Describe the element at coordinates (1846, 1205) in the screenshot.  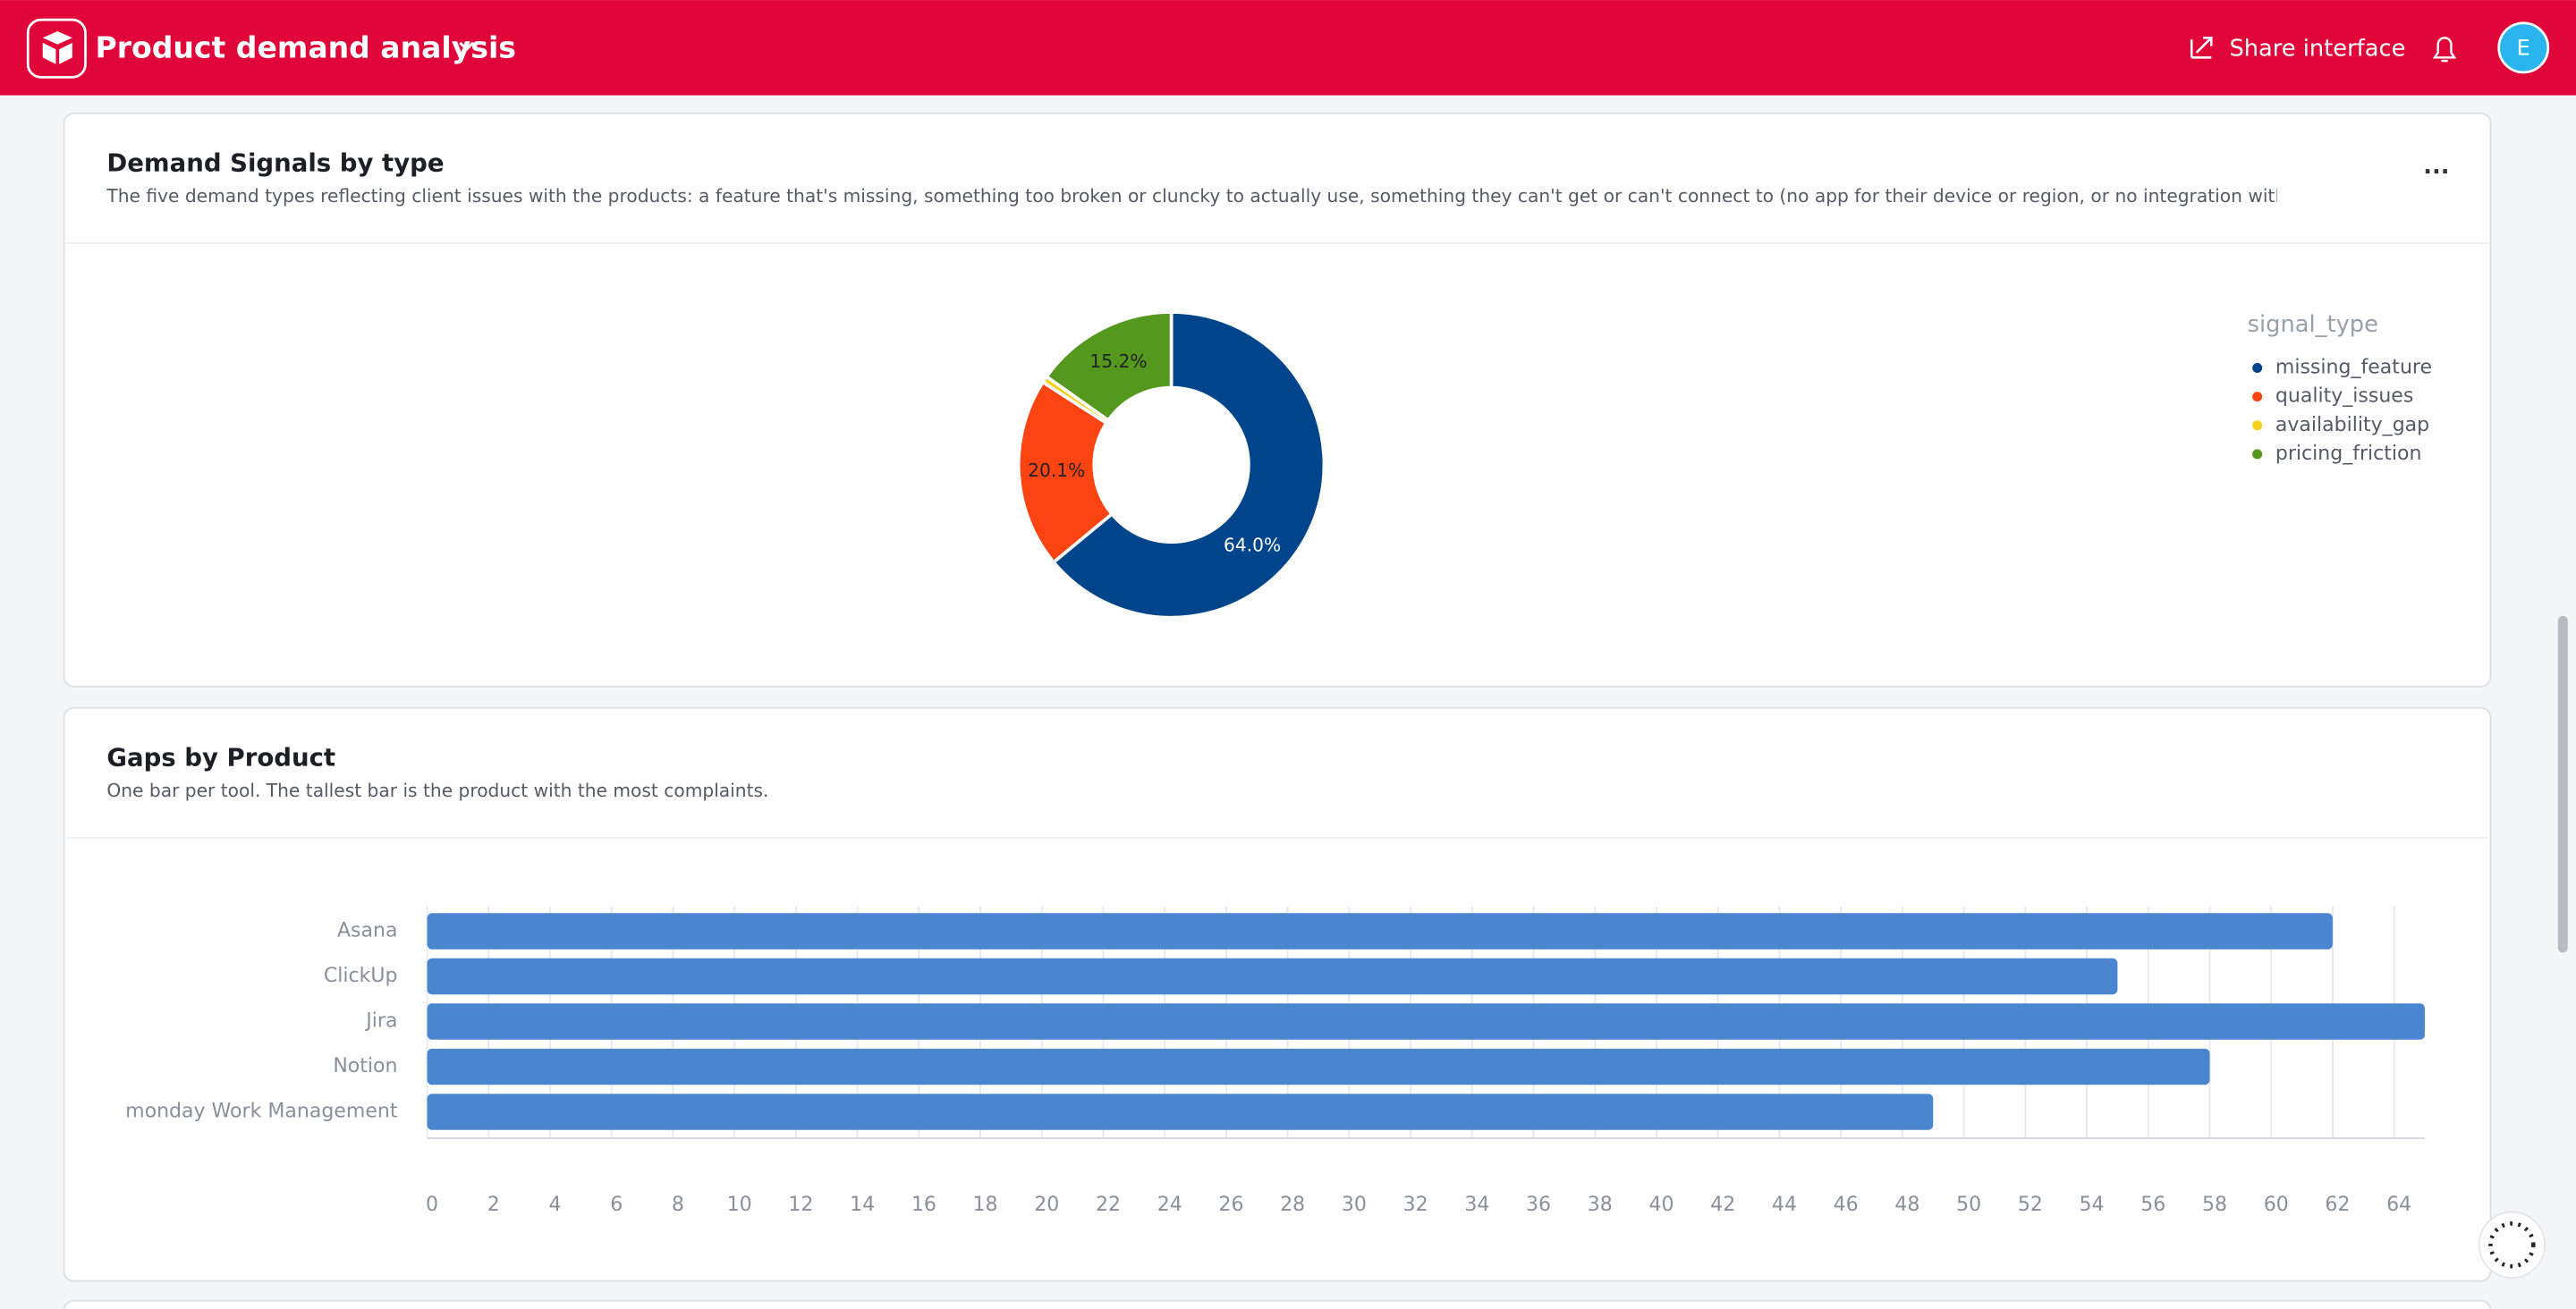
I see `x-tick-label: 46` at that location.